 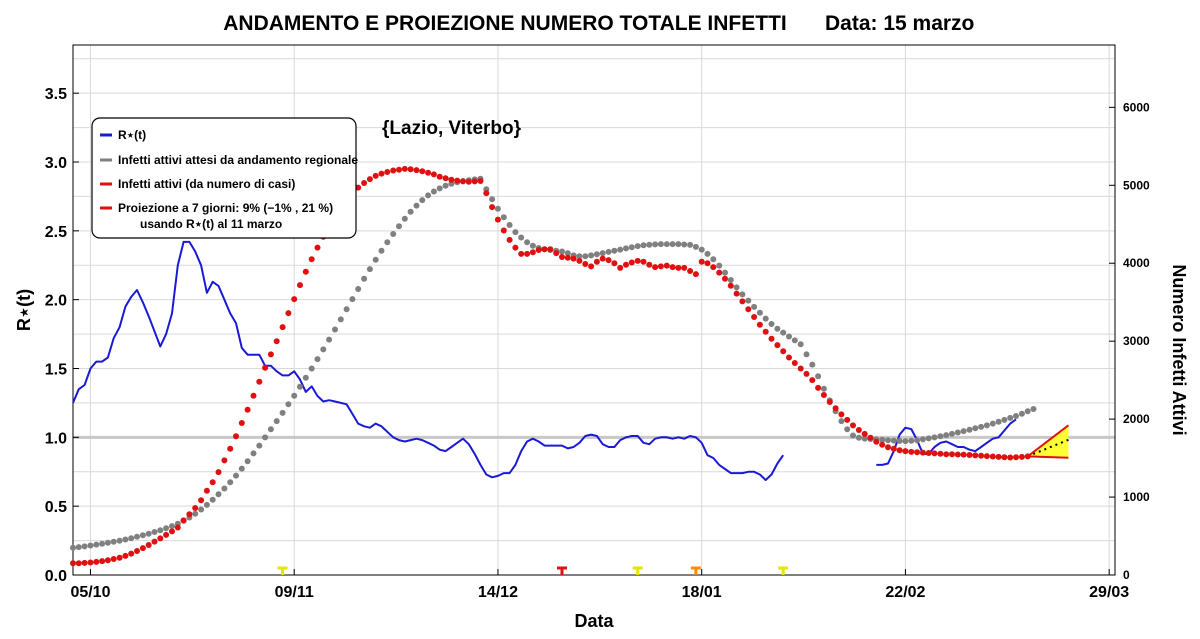 What do you see at coordinates (294, 592) in the screenshot?
I see `x-tick-label: 09/11` at bounding box center [294, 592].